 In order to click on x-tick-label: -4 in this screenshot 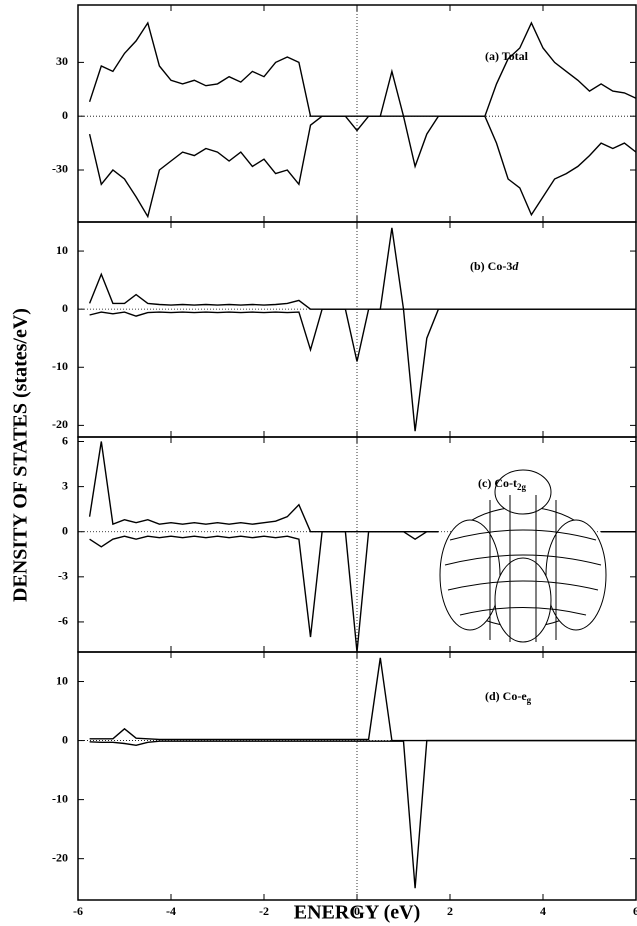, I will do `click(171, 911)`.